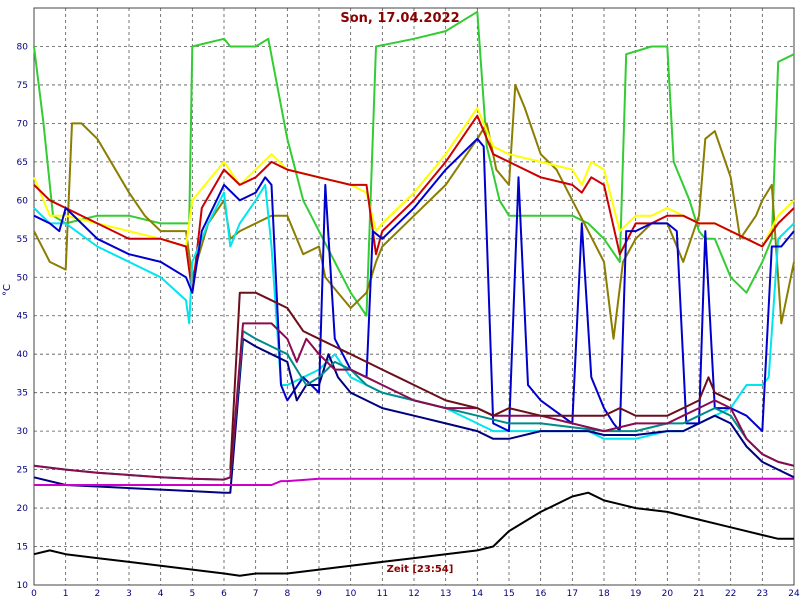 The height and width of the screenshot is (600, 800). I want to click on y-tick-label: 40, so click(23, 355).